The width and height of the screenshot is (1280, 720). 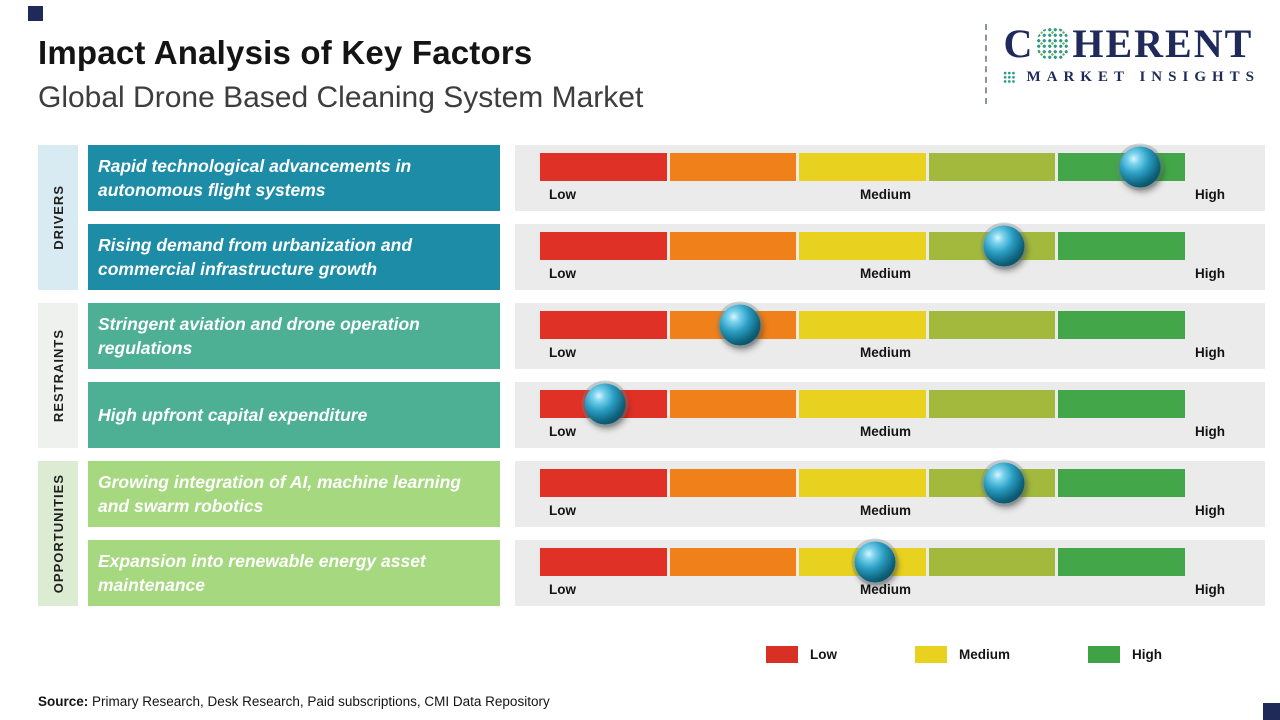 I want to click on logo-text: C HERENT MARKET INSIGHTS, so click(x=1131, y=64).